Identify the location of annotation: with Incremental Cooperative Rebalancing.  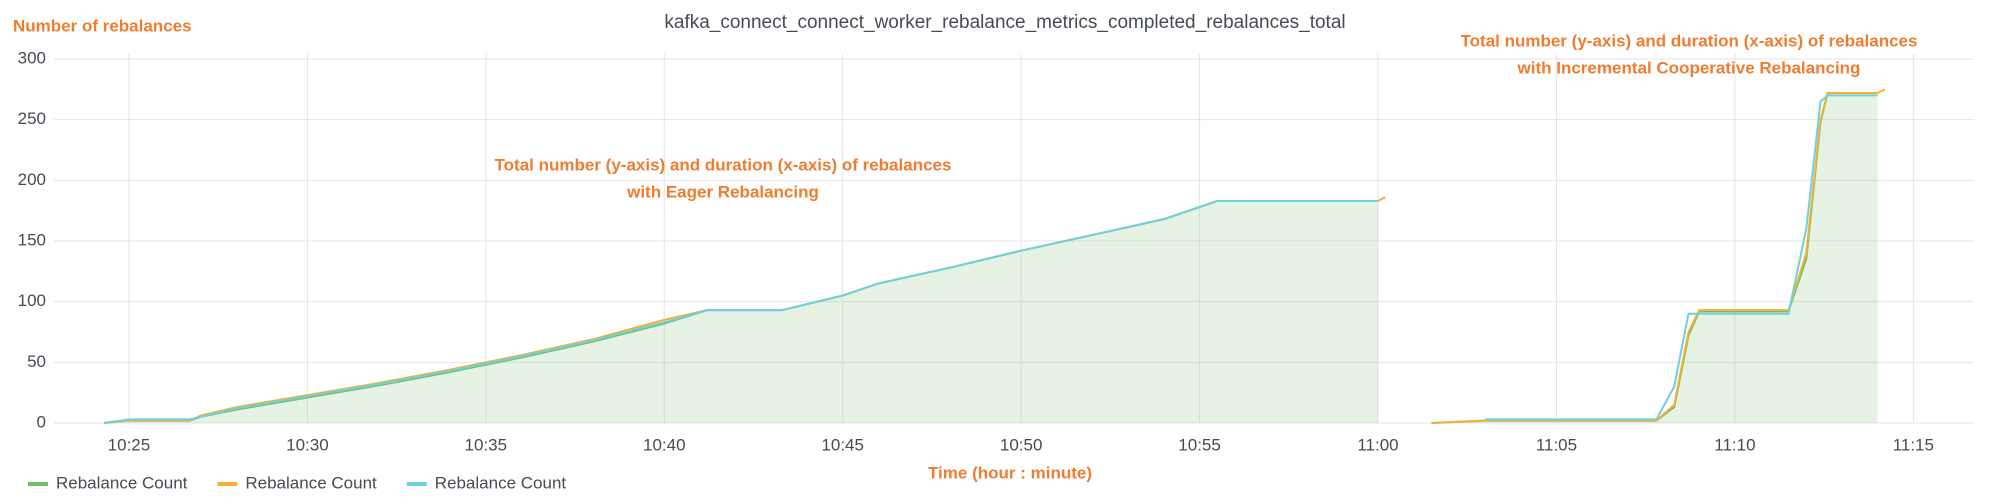
(1689, 67).